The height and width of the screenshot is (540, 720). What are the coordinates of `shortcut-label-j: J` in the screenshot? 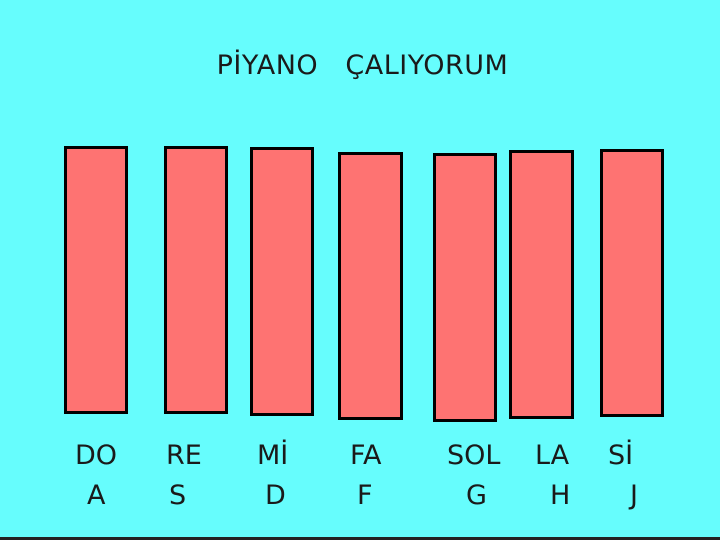 It's located at (634, 495).